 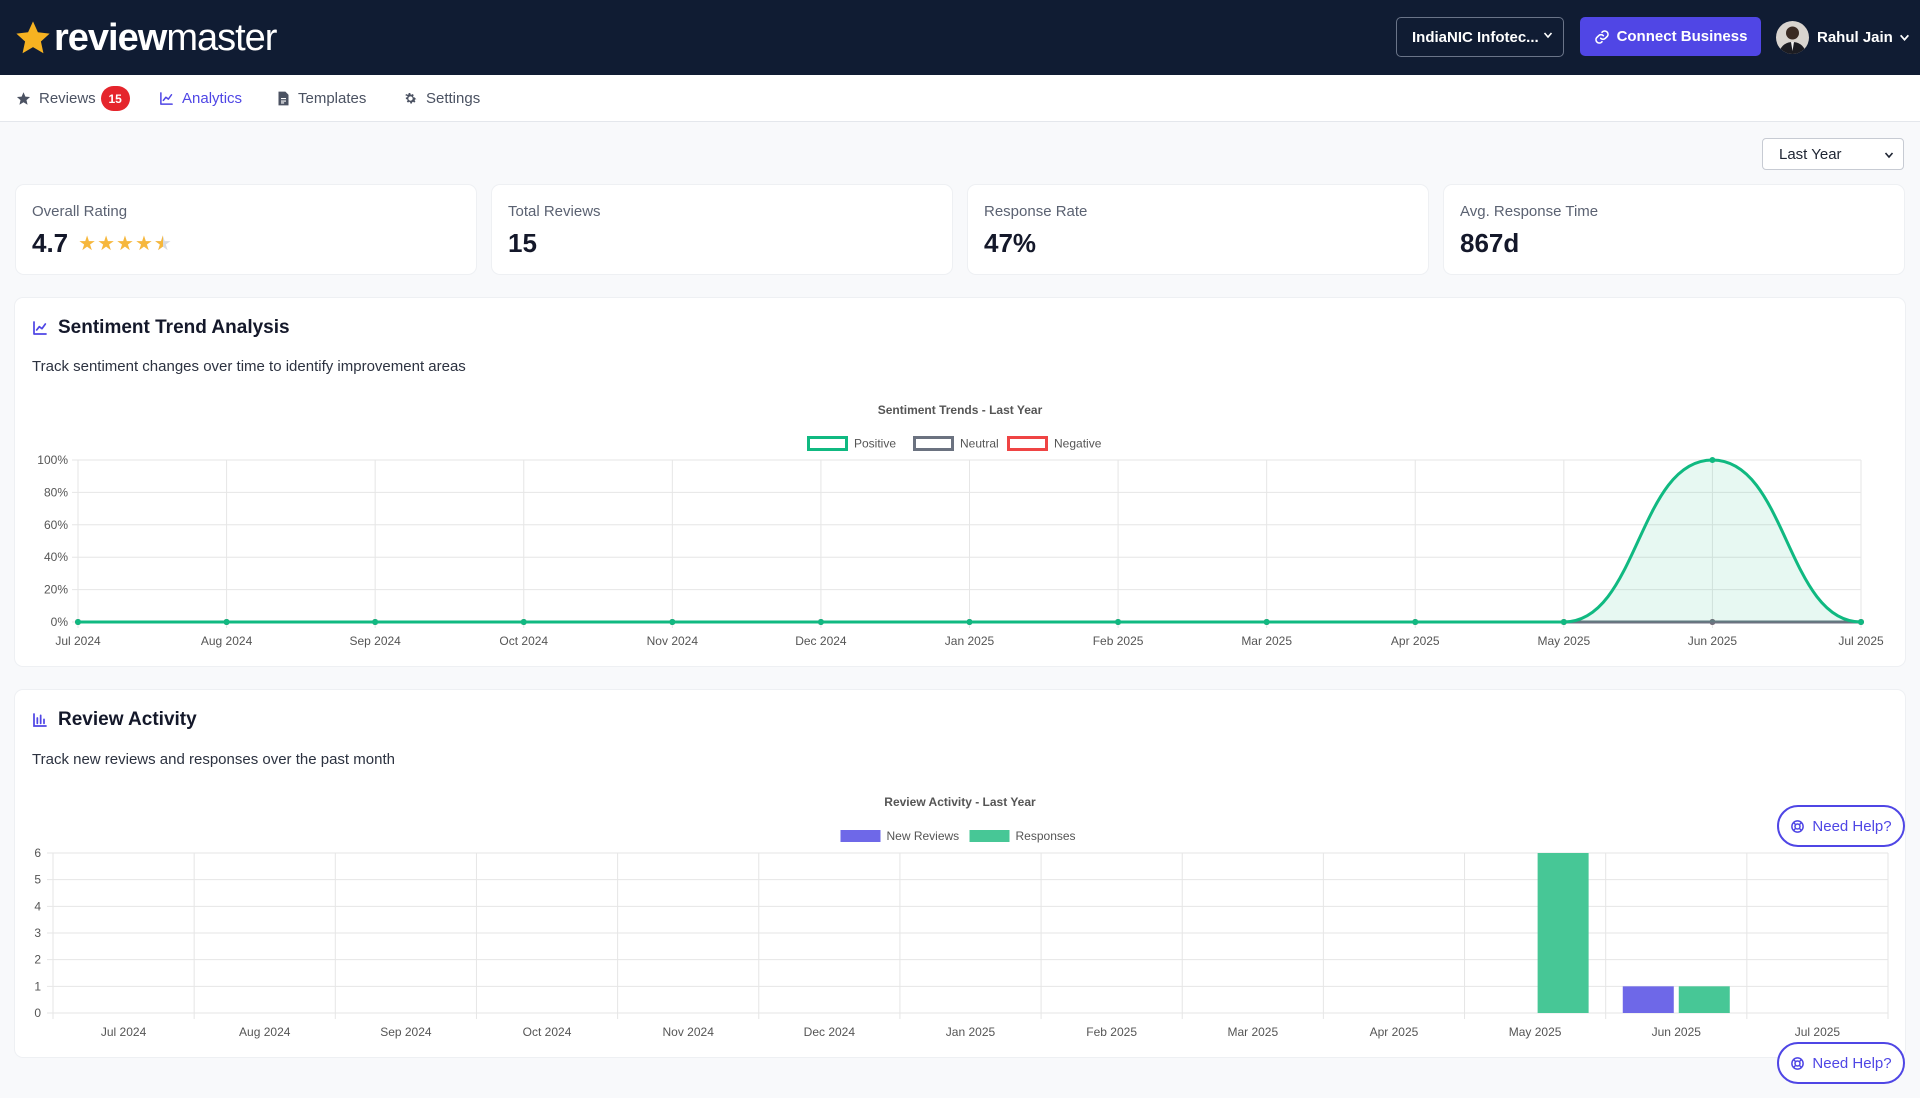 I want to click on x-tick-label: Jul 2024, so click(x=124, y=1032).